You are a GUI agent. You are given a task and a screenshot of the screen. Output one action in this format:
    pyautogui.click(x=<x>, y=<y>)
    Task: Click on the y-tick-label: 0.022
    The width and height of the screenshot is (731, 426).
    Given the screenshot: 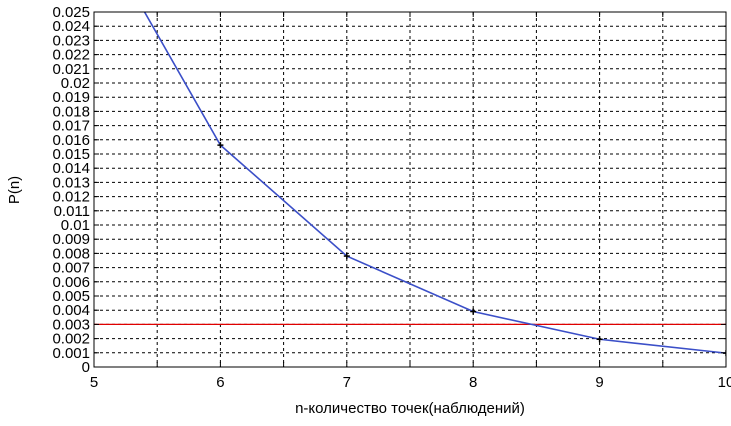 What is the action you would take?
    pyautogui.click(x=71, y=55)
    